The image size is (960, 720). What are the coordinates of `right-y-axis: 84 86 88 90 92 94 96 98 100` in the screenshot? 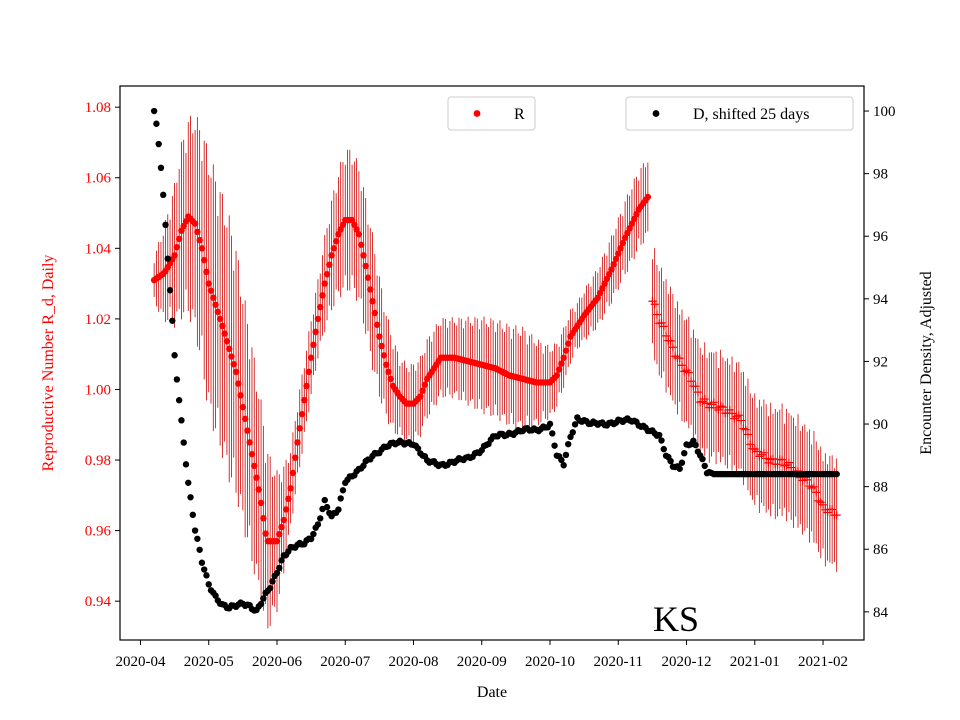 It's located at (880, 362).